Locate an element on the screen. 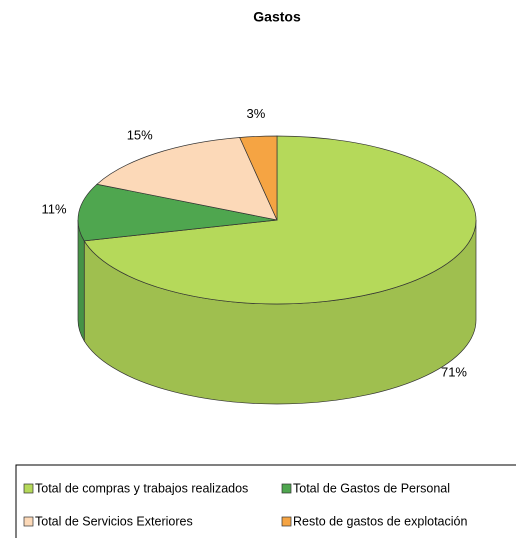  data-label: 71% is located at coordinates (454, 371).